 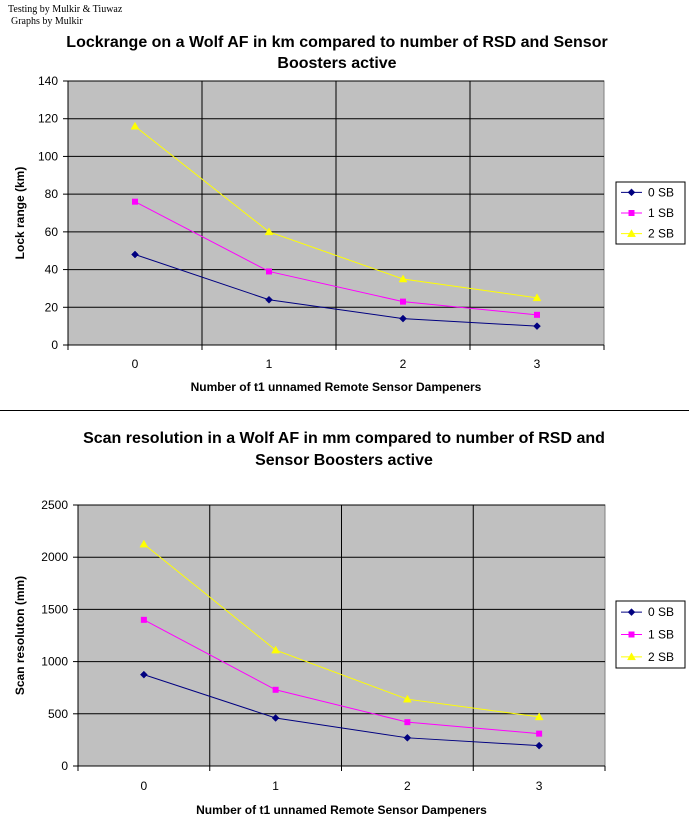 What do you see at coordinates (661, 234) in the screenshot?
I see `lockrange-legend-label: 2 SB` at bounding box center [661, 234].